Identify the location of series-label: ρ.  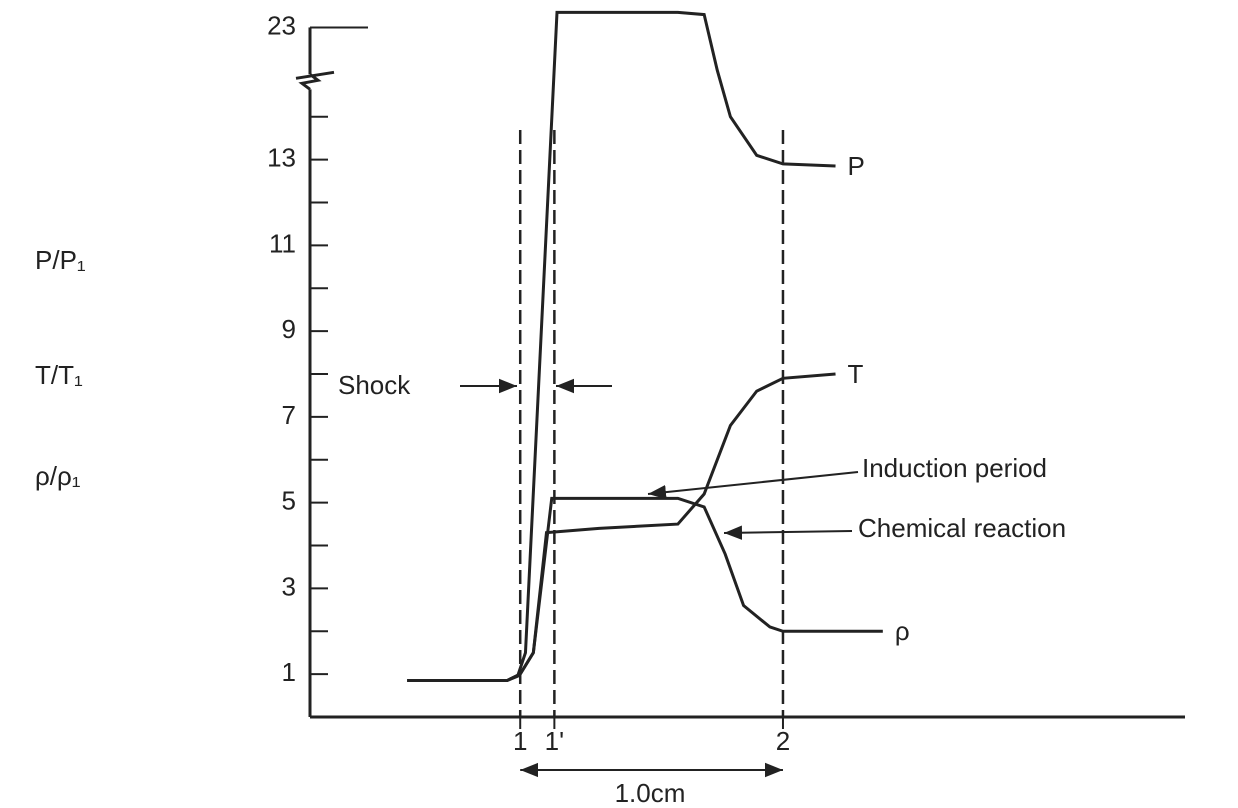
(902, 631).